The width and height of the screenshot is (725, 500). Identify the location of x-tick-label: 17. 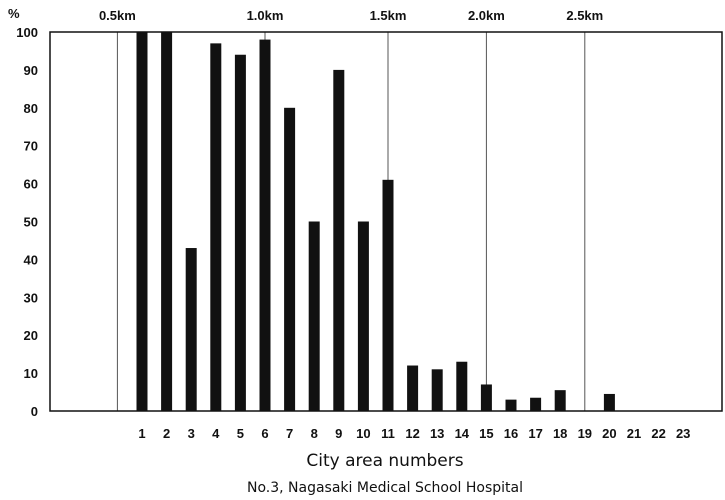
(535, 433).